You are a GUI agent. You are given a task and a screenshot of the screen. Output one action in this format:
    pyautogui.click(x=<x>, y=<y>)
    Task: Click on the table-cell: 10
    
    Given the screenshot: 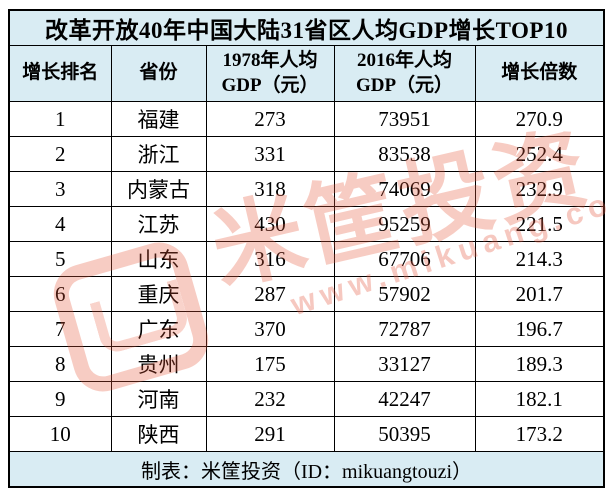 What is the action you would take?
    pyautogui.click(x=60, y=434)
    